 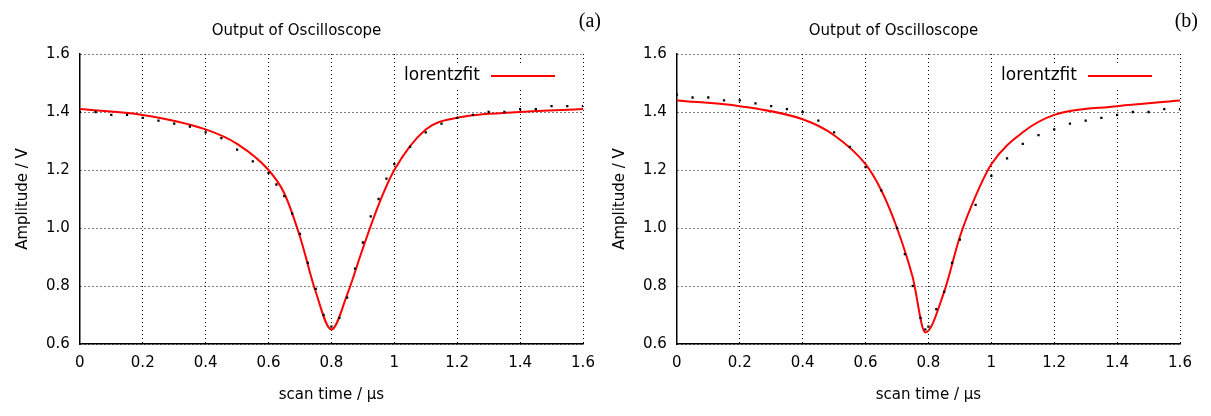 I want to click on text: (a), so click(x=589, y=21).